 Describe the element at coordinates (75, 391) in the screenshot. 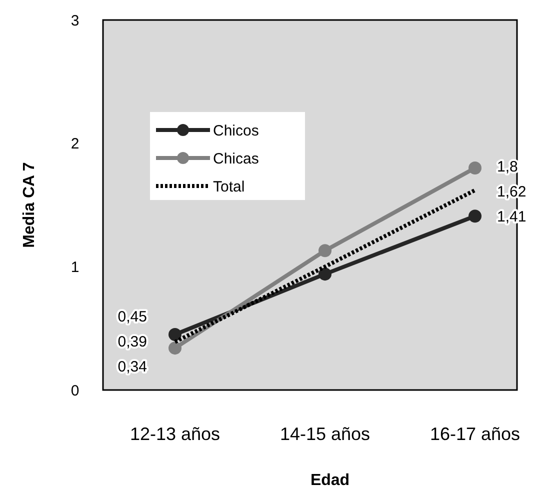

I see `y-tick-label: 0` at that location.